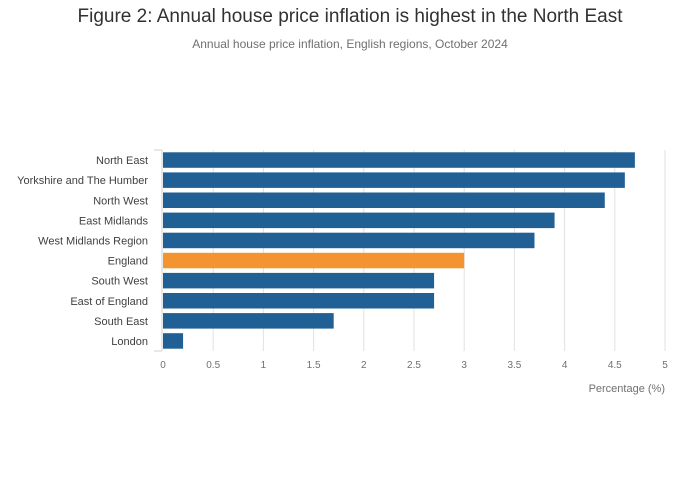 The image size is (700, 502). Describe the element at coordinates (565, 365) in the screenshot. I see `x-tick-label: 4` at that location.